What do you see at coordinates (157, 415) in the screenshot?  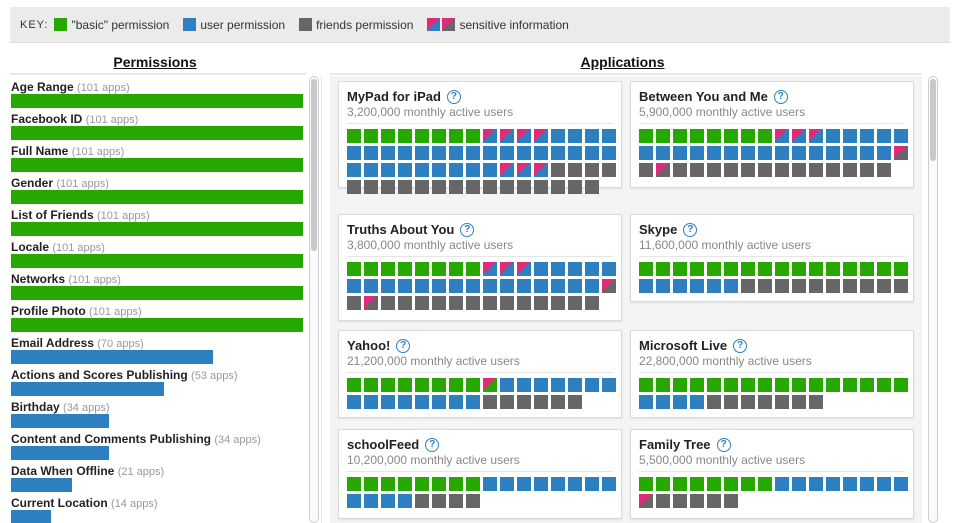 I see `permission-row: Birthday (34 apps)` at bounding box center [157, 415].